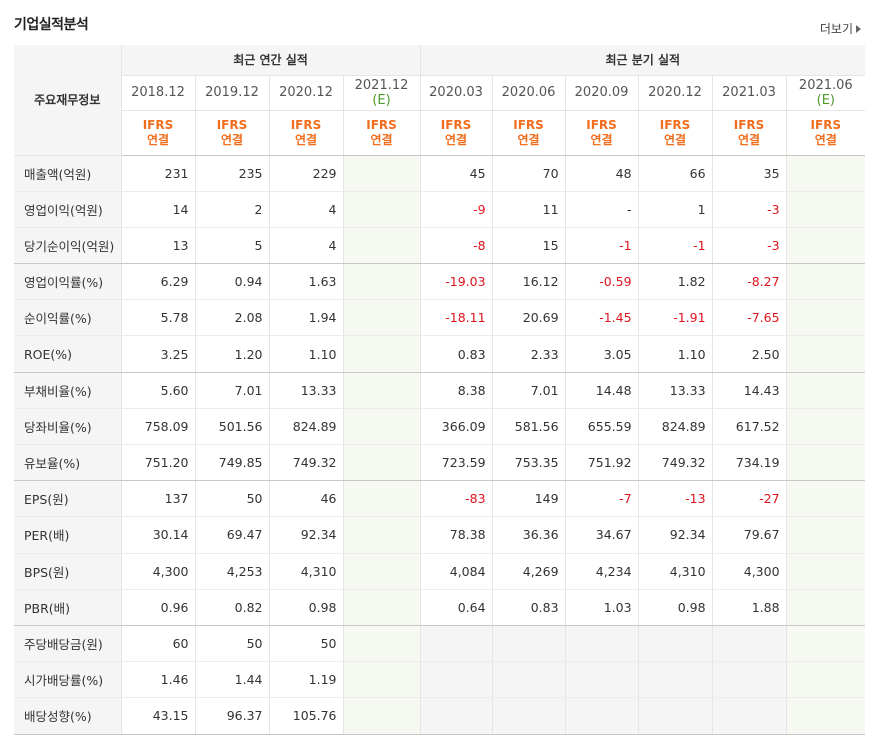 The image size is (875, 745). What do you see at coordinates (602, 93) in the screenshot?
I see `period-header: 2020.09` at bounding box center [602, 93].